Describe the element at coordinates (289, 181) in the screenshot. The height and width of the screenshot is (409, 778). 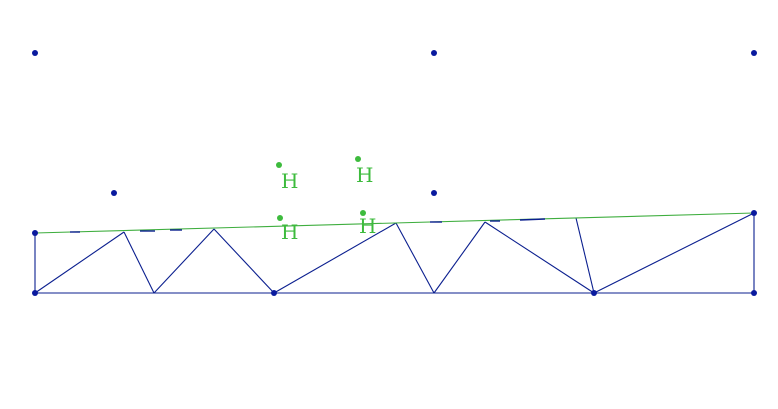
I see `h-marker-label-1: H` at that location.